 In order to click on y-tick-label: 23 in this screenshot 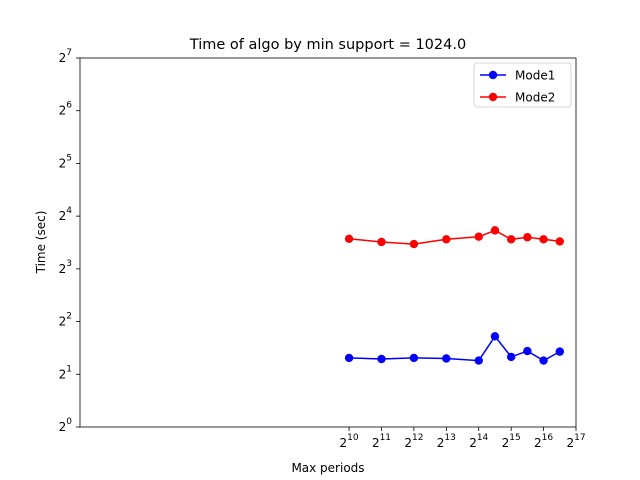, I will do `click(65, 267)`.